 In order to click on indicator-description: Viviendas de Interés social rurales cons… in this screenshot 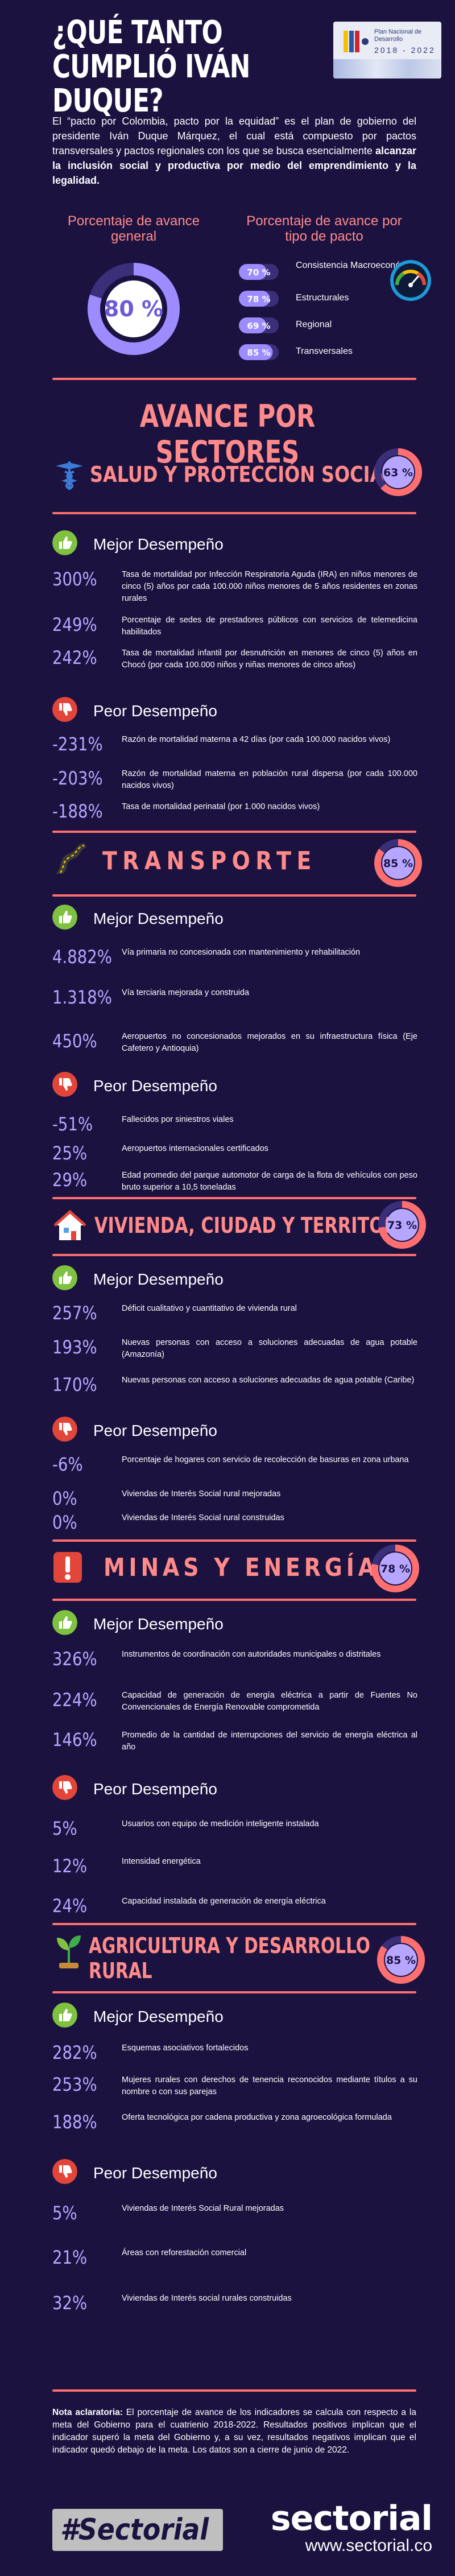, I will do `click(207, 2299)`.